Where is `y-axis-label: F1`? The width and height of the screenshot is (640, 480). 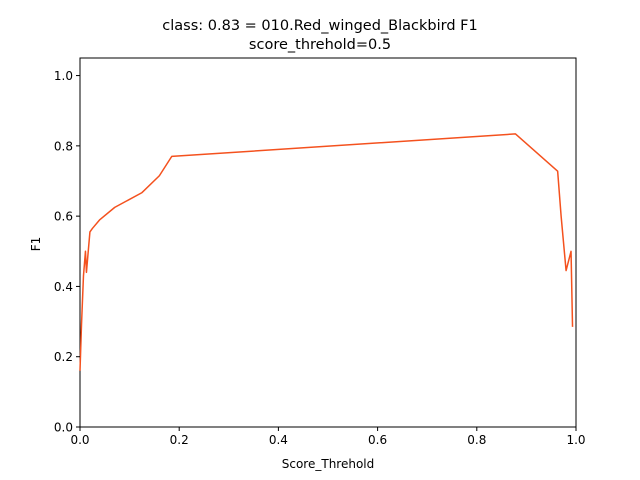 y-axis-label: F1 is located at coordinates (36, 244).